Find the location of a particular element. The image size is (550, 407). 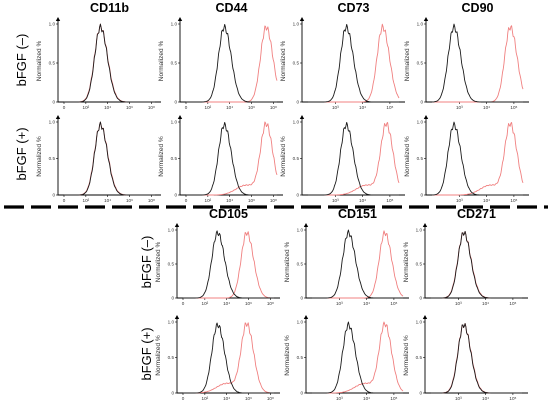

marker-title: CD151 is located at coordinates (357, 214).